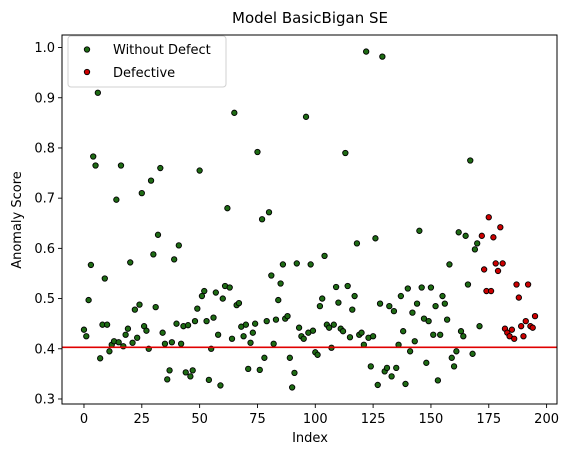 The image size is (571, 455). I want to click on x-tick-label: 75, so click(257, 419).